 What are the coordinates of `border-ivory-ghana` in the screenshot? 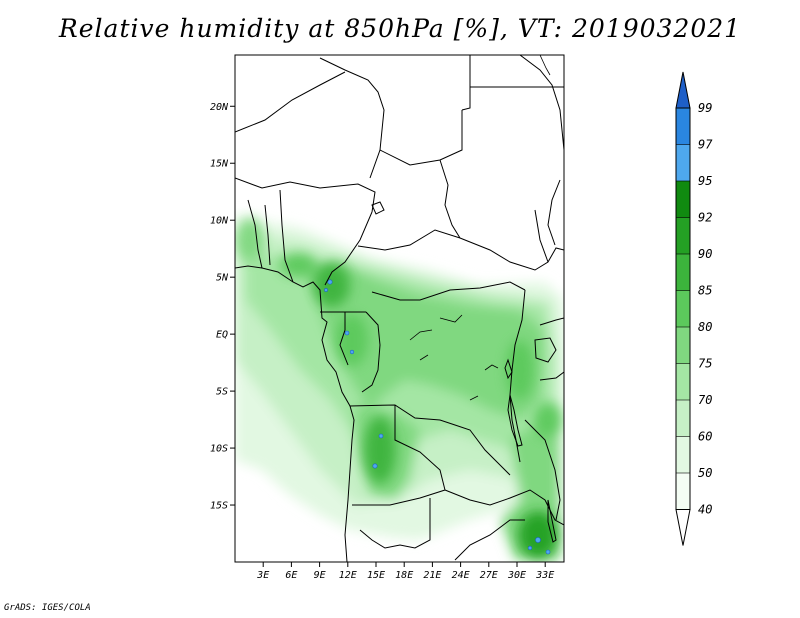 It's located at (255, 234).